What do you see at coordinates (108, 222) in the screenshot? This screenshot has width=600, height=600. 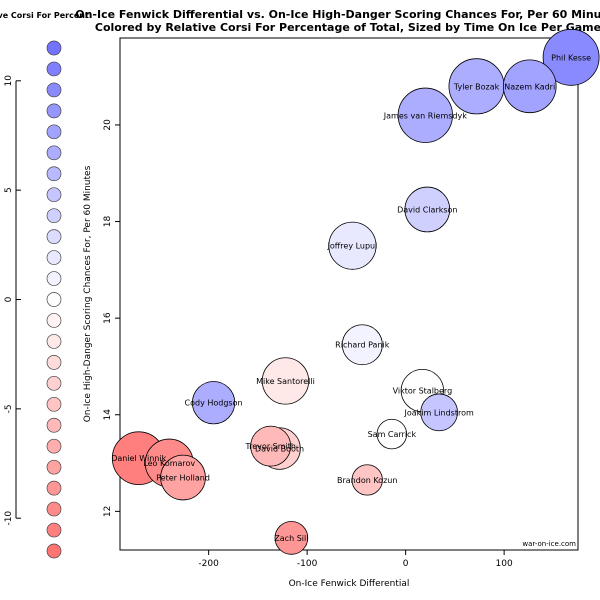 I see `y-tick-label: 18` at bounding box center [108, 222].